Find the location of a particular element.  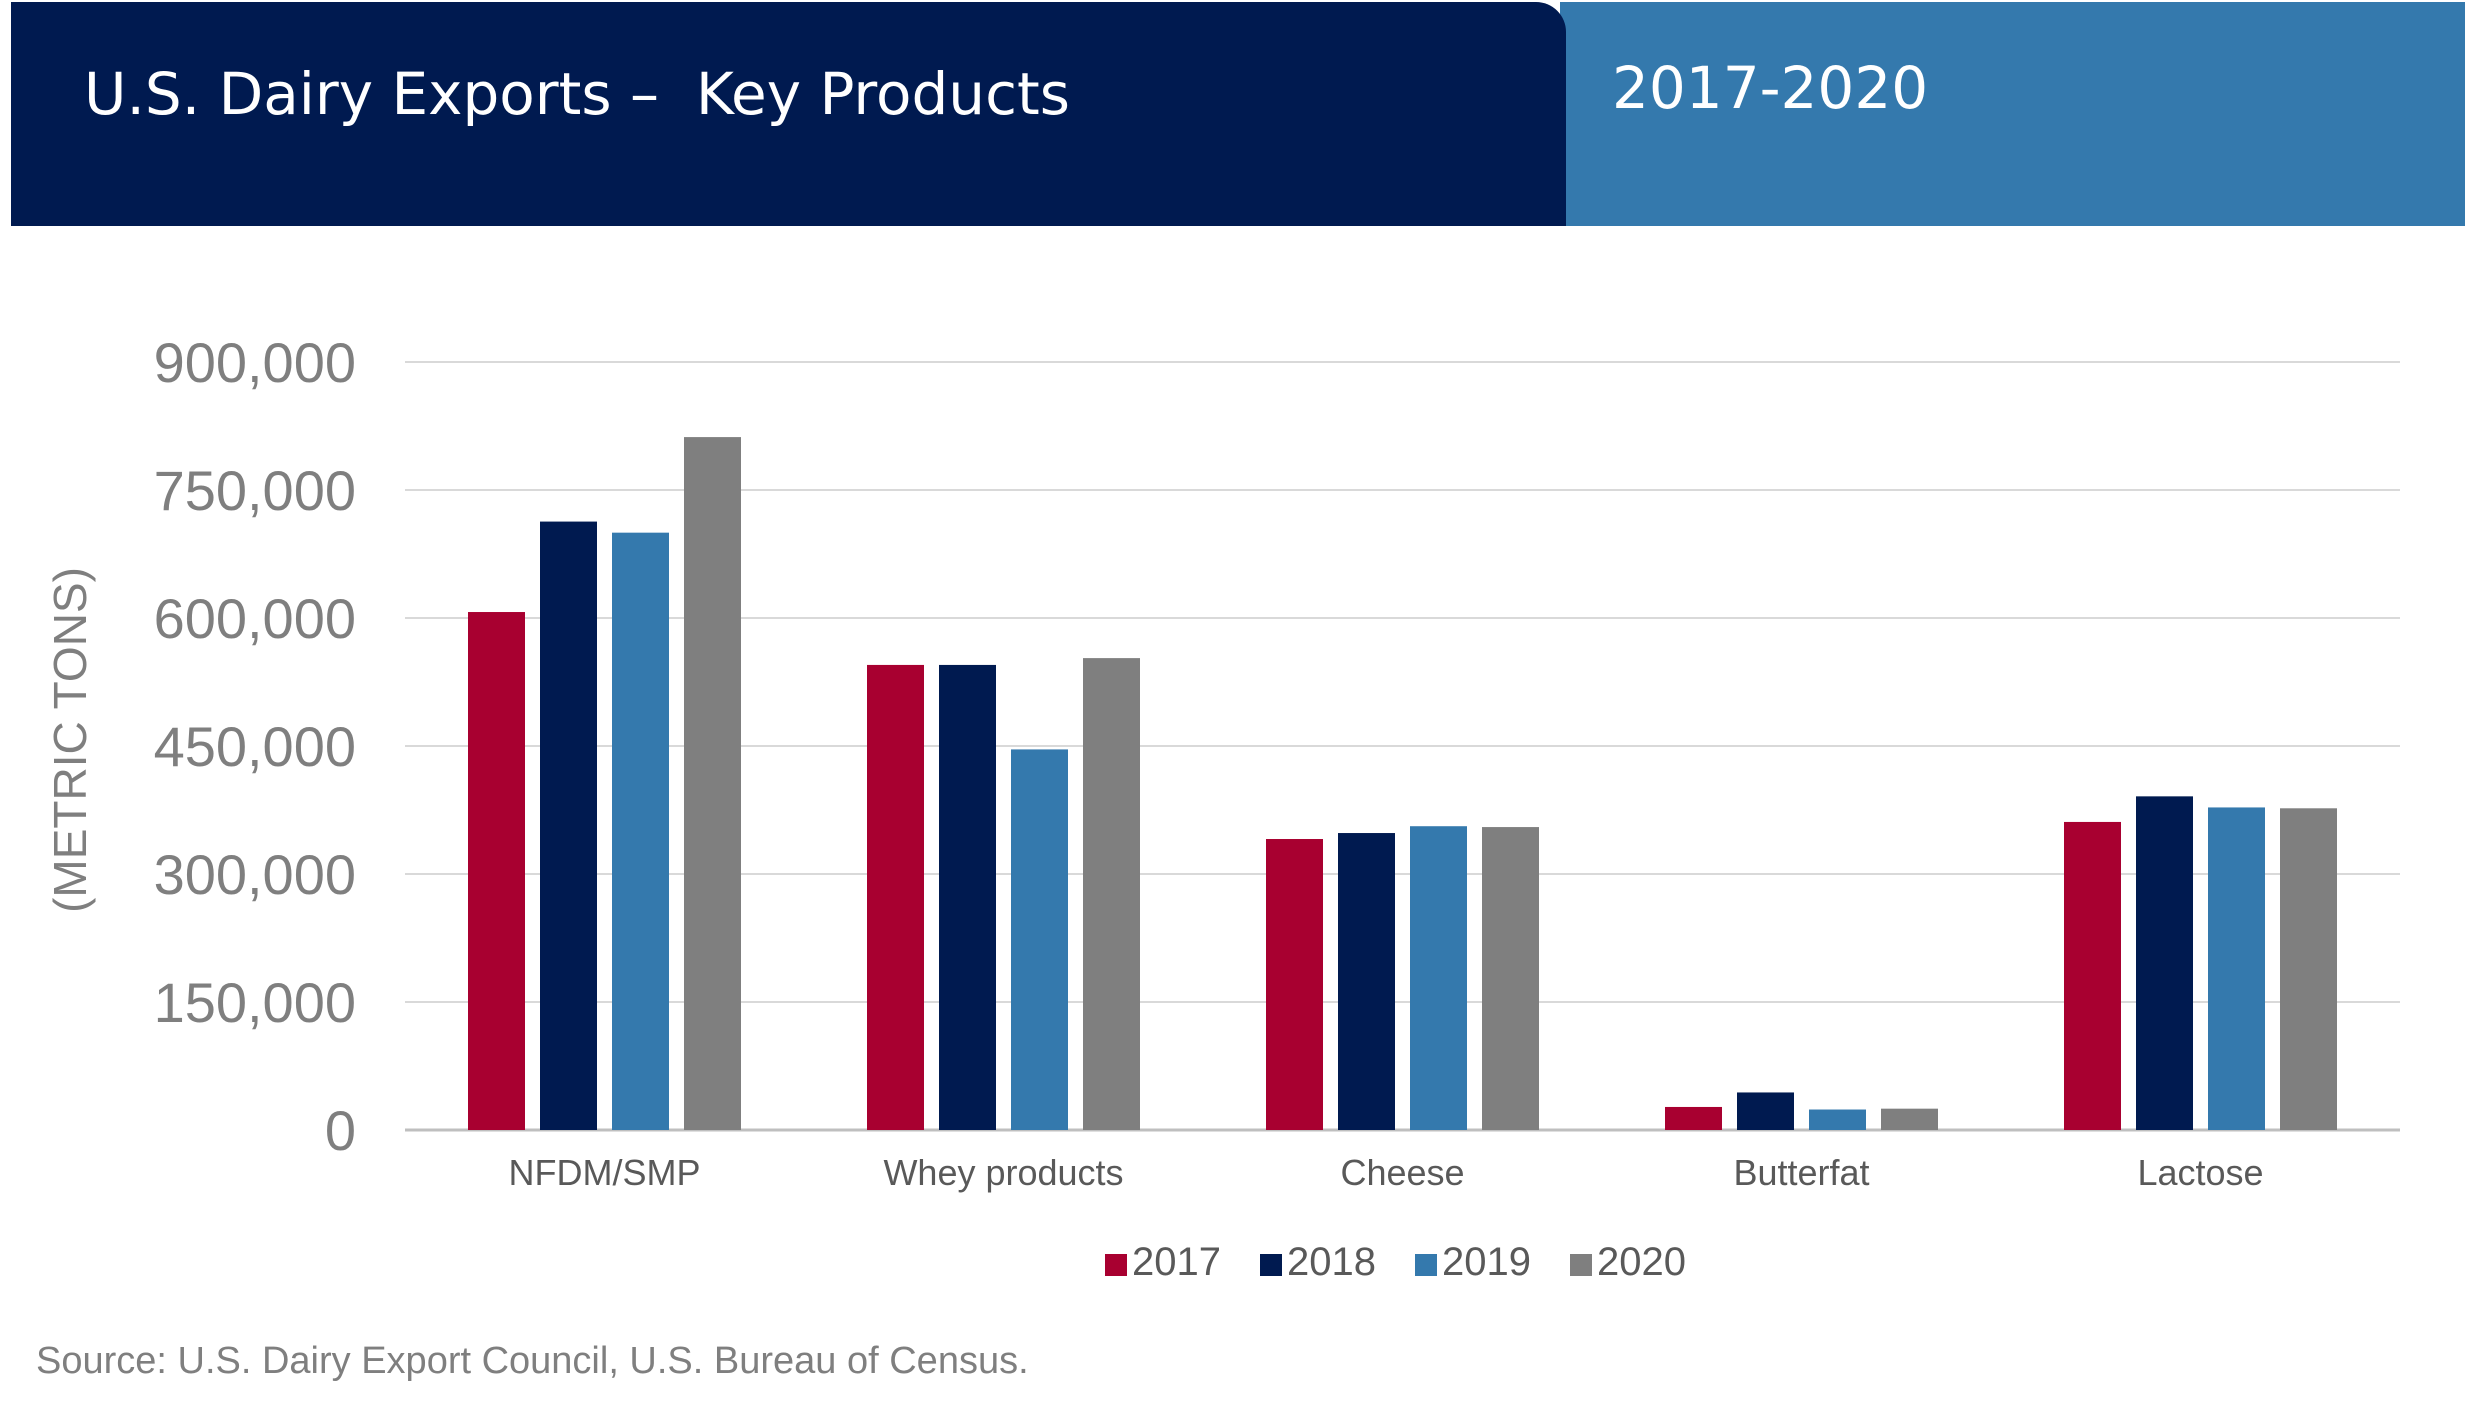

bar-2017-nfdm-smp is located at coordinates (496, 871).